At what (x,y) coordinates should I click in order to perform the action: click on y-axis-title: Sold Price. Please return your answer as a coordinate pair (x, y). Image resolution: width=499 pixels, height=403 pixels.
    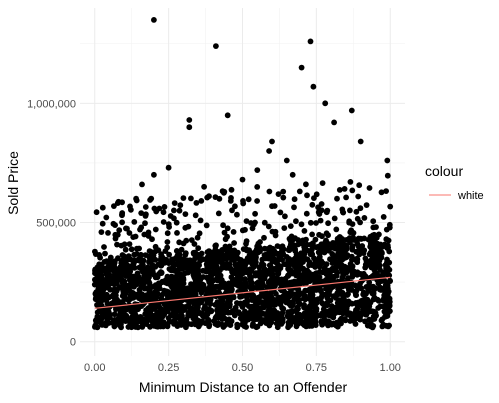
    Looking at the image, I should click on (13, 183).